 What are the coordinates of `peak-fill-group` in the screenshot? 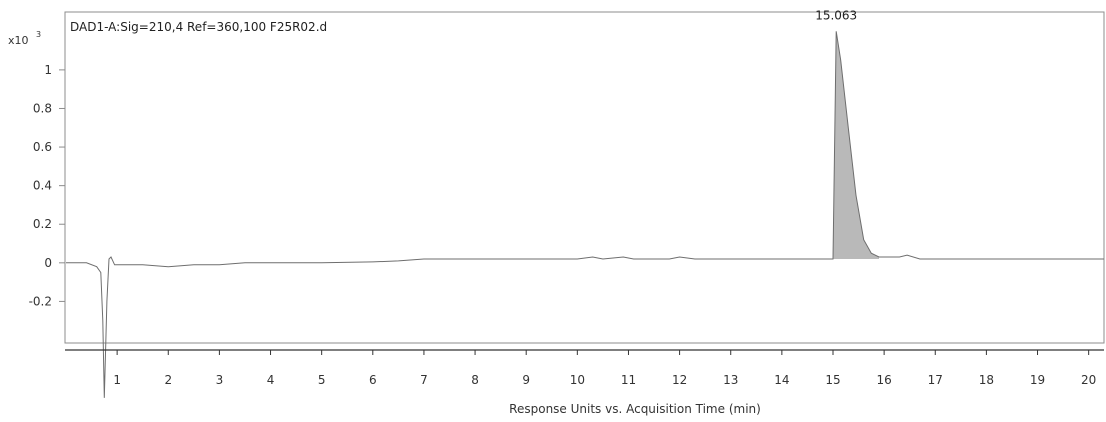 It's located at (853, 145).